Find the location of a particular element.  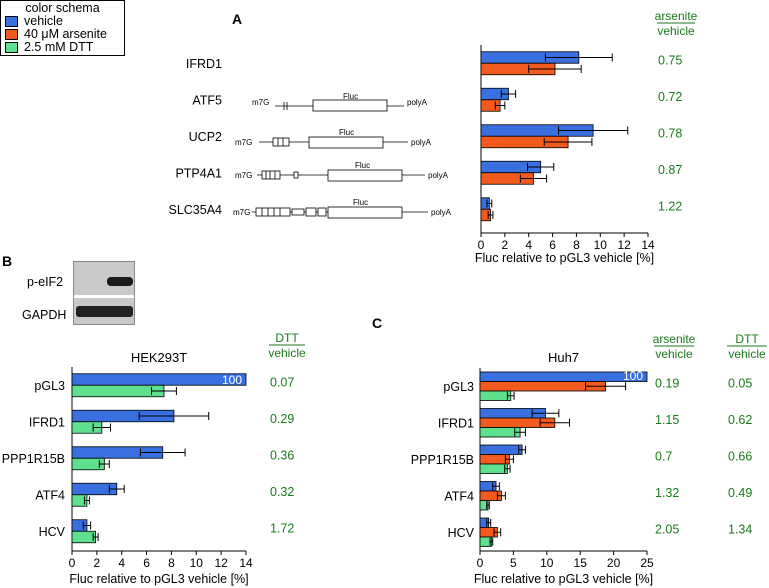

chart-b-ratio-value: 0.07 is located at coordinates (282, 382).